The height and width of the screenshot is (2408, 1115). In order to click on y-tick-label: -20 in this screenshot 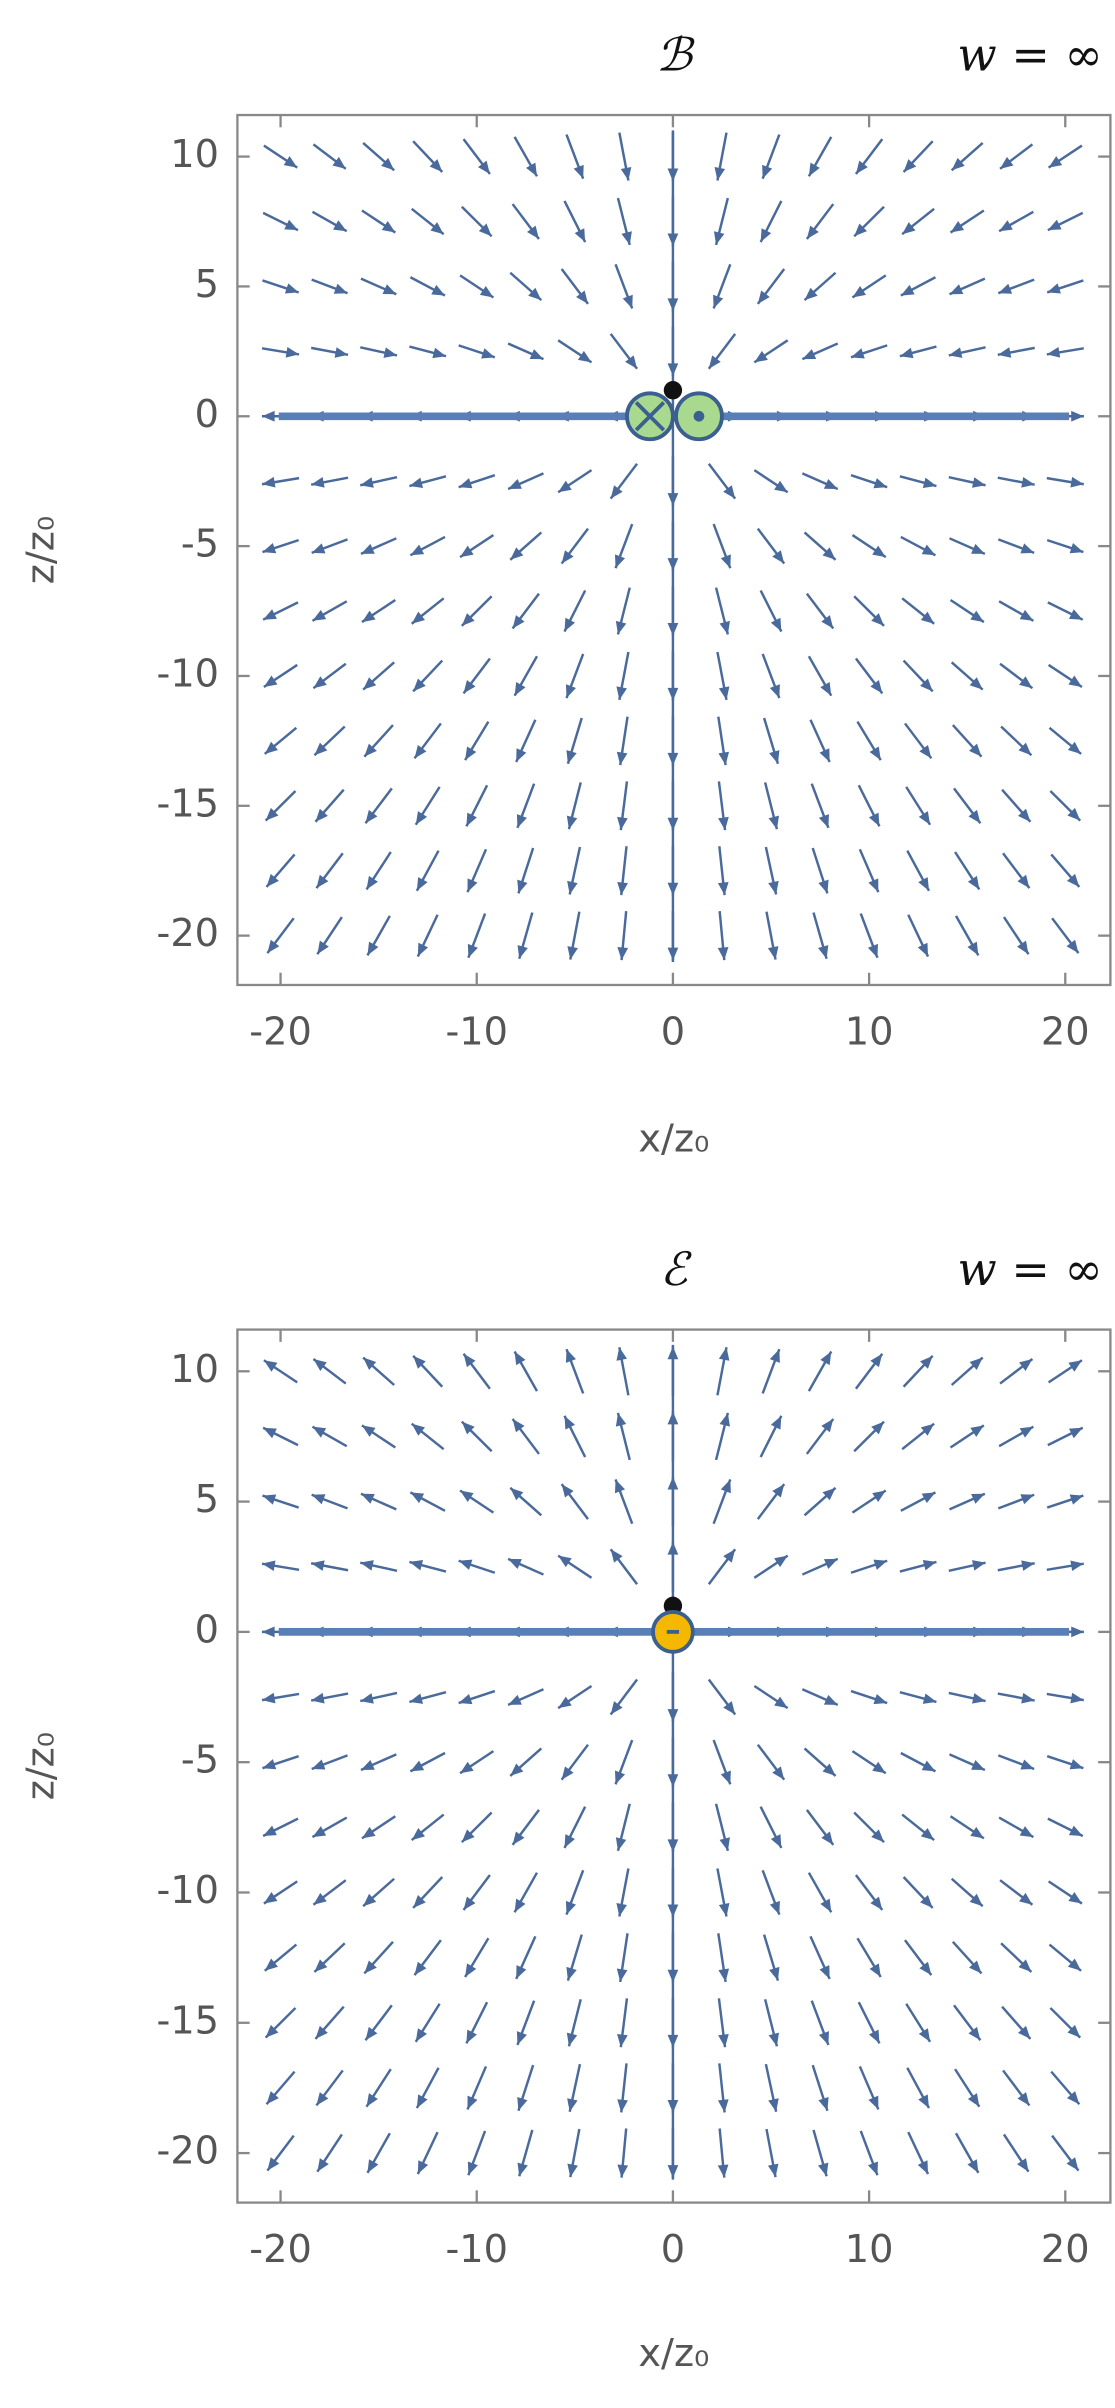, I will do `click(188, 933)`.